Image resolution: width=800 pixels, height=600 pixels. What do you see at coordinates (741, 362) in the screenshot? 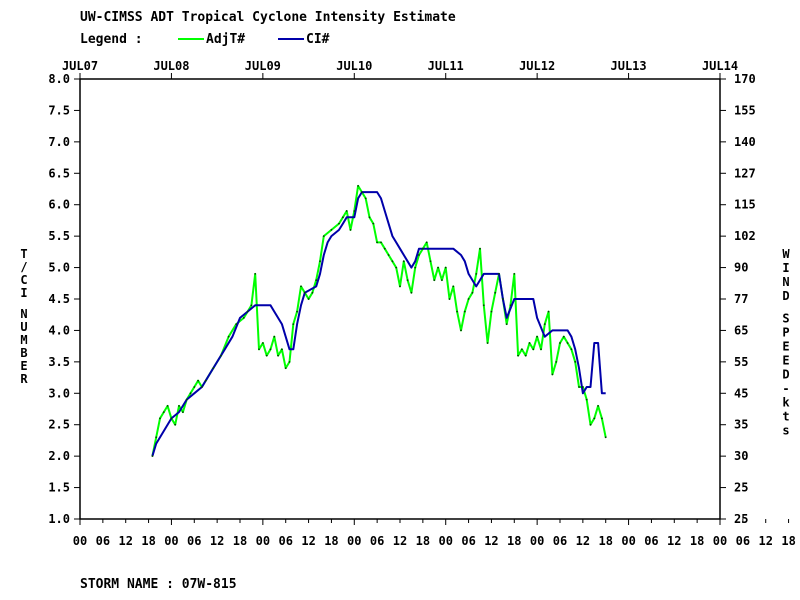
I see `right-tick-label: 55` at bounding box center [741, 362].